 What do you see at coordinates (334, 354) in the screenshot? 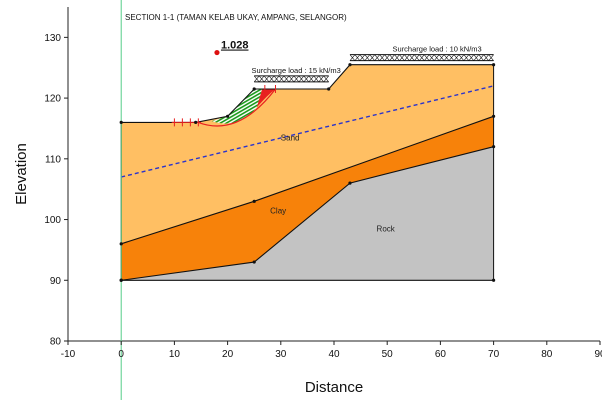
I see `x-tick-label: 40` at bounding box center [334, 354].